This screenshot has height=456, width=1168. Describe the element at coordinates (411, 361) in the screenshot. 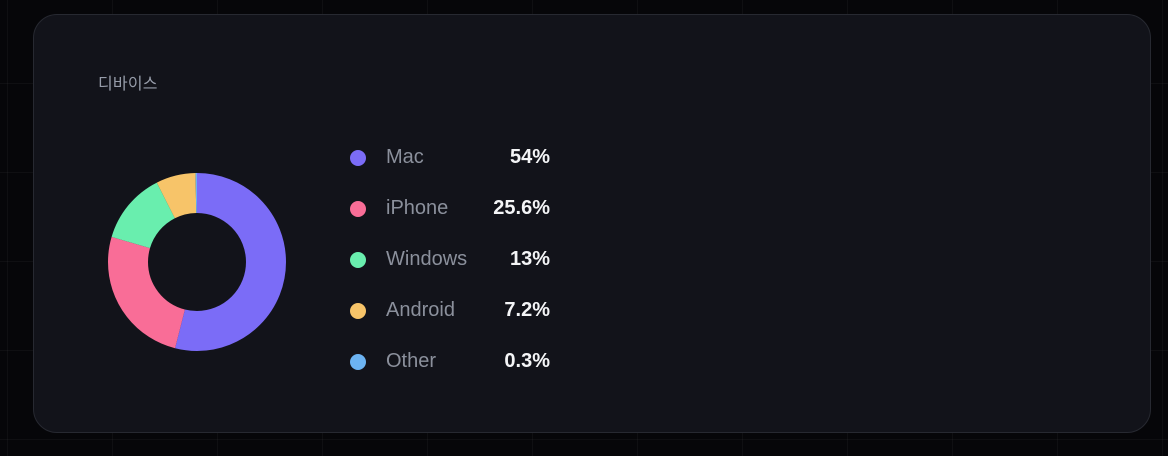

I see `legend-label: Other` at that location.